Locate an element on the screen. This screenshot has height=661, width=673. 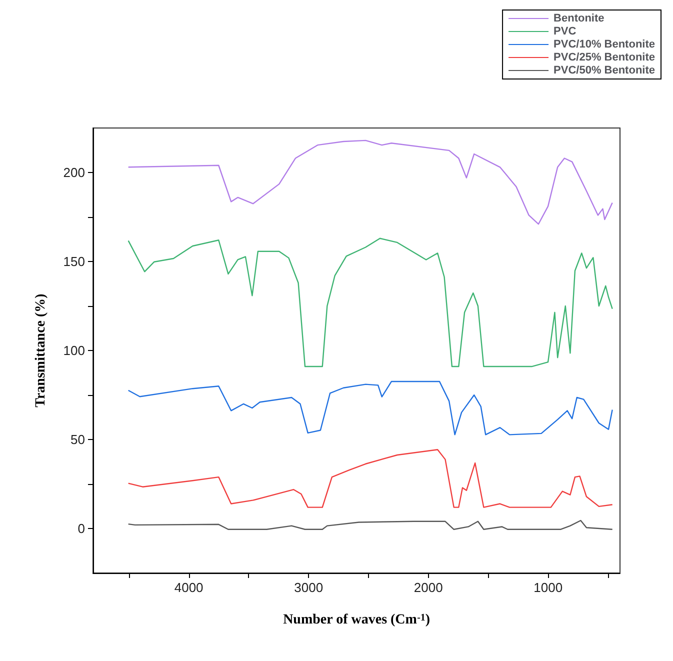
legend-label: Bentonite is located at coordinates (579, 18).